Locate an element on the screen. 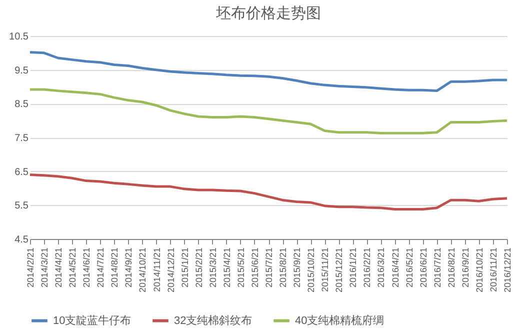 This screenshot has width=526, height=333. x-tick-label: 2015/4/21 is located at coordinates (227, 268).